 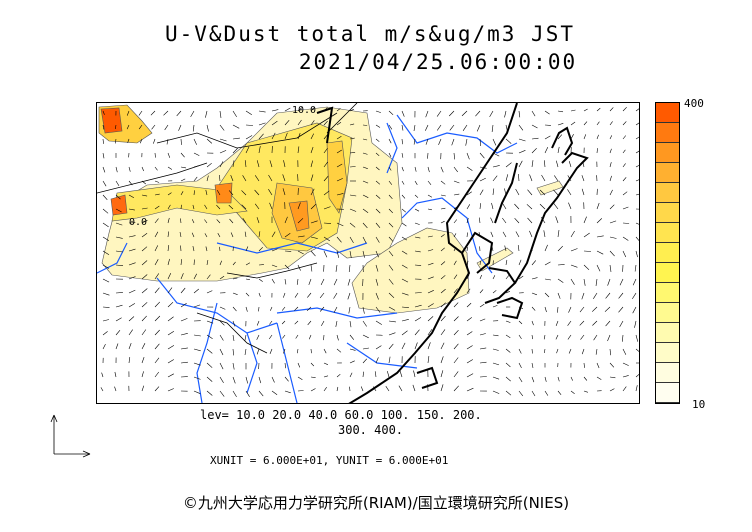 What do you see at coordinates (699, 404) in the screenshot?
I see `colorbar-min-label: 10` at bounding box center [699, 404].